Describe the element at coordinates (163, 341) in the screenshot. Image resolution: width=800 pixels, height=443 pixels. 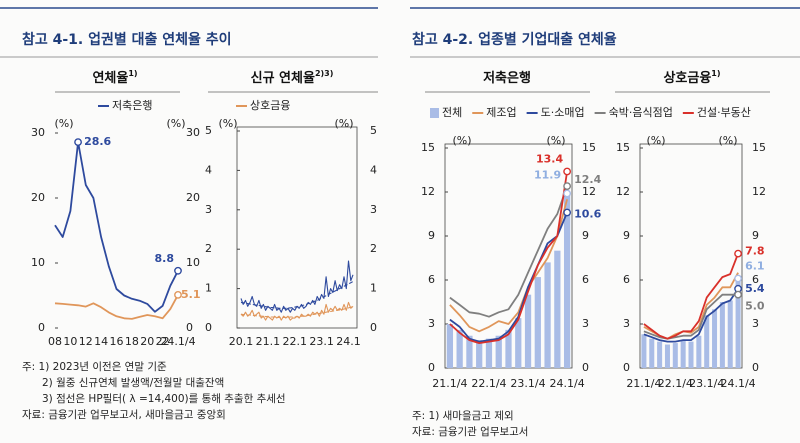
I see `x-tick-label: 22` at that location.